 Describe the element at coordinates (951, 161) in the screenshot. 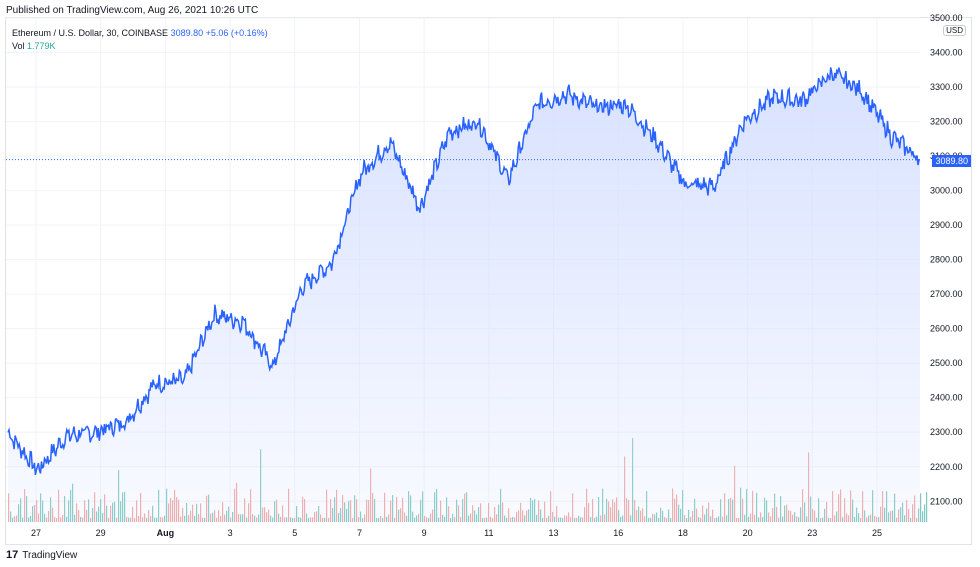

I see `current-price-tag: 3089.80` at that location.